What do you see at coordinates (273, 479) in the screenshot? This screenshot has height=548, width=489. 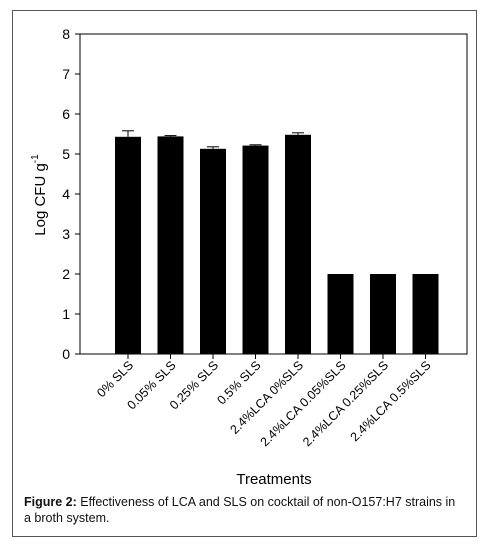 I see `x-axis-label: Treatments` at bounding box center [273, 479].